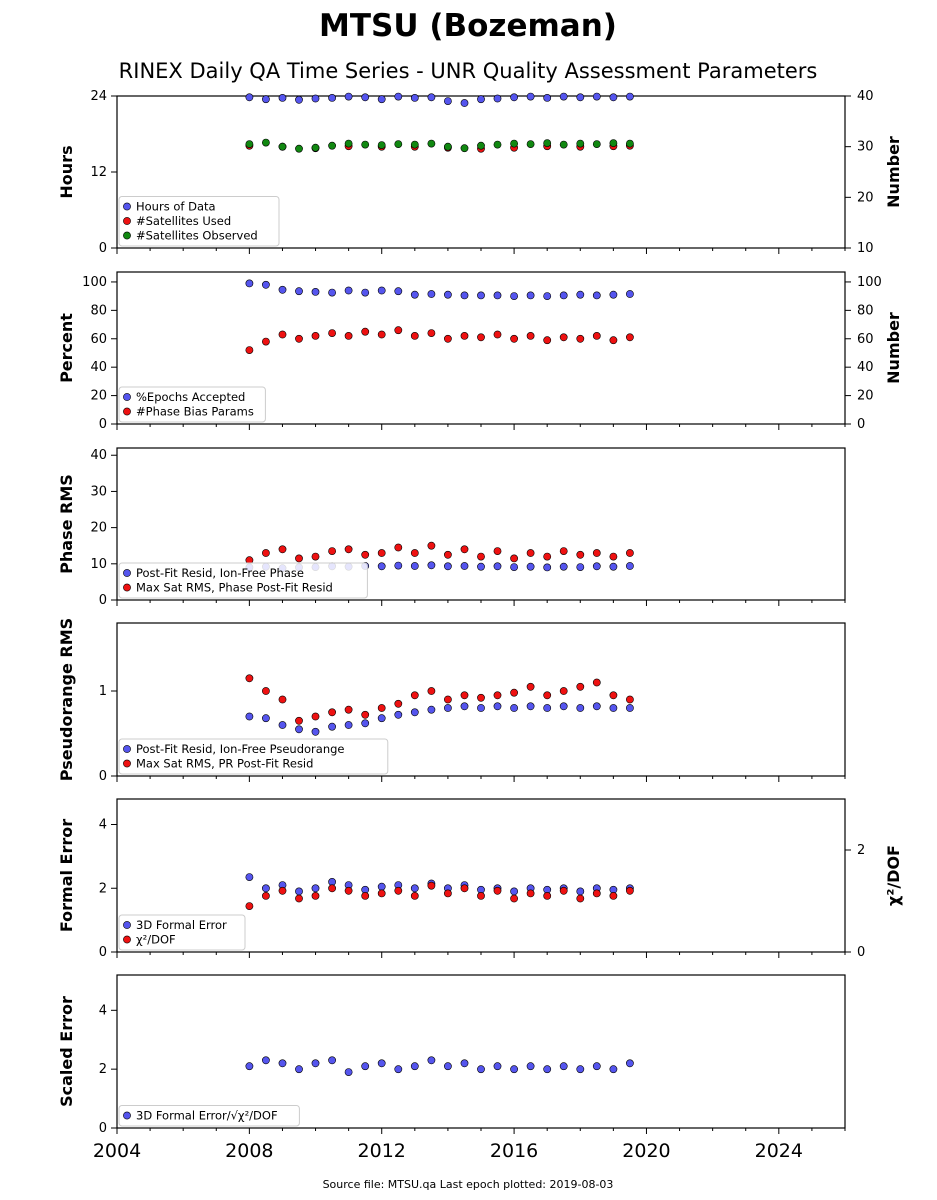  Describe the element at coordinates (865, 396) in the screenshot. I see `y-right-tick-label: 20` at that location.